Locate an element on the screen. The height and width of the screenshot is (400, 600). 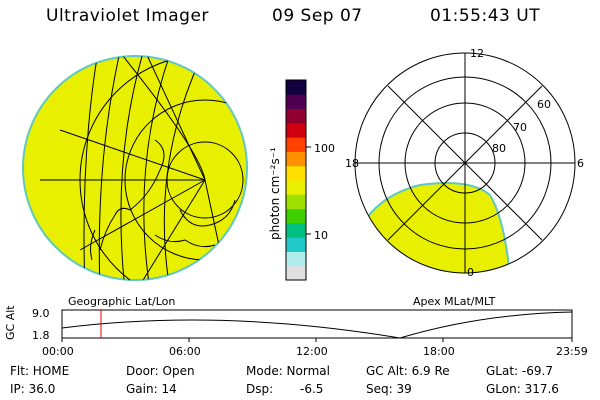
mlt-label-6: 6 is located at coordinates (580, 163).